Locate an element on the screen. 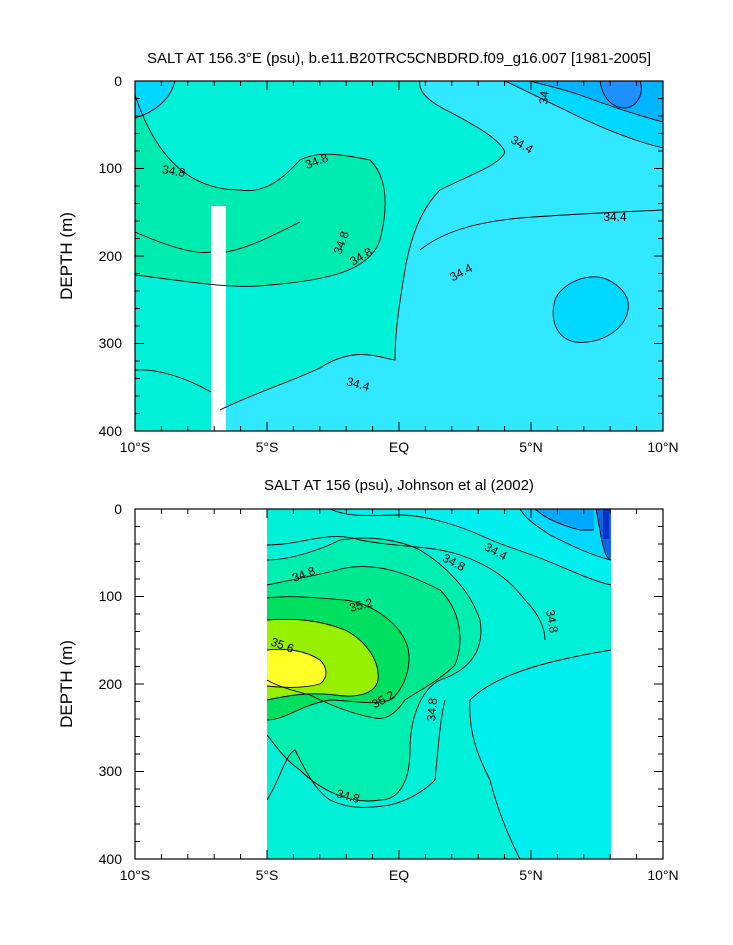 The image size is (733, 945). chart-bottom-y-tick-label: 200 is located at coordinates (111, 684).